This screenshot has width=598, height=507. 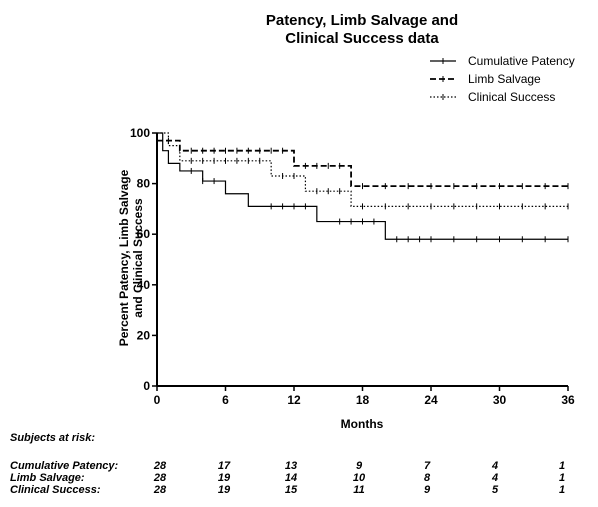 What do you see at coordinates (358, 490) in the screenshot?
I see `risk-cell: 11` at bounding box center [358, 490].